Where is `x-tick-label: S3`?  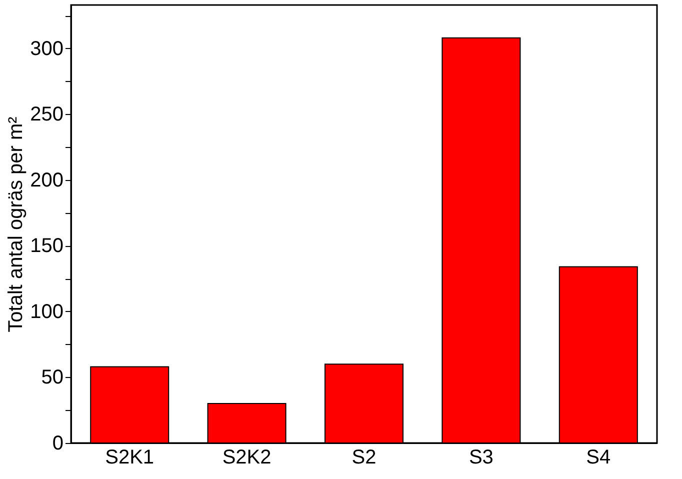
x-tick-label: S3 is located at coordinates (481, 457).